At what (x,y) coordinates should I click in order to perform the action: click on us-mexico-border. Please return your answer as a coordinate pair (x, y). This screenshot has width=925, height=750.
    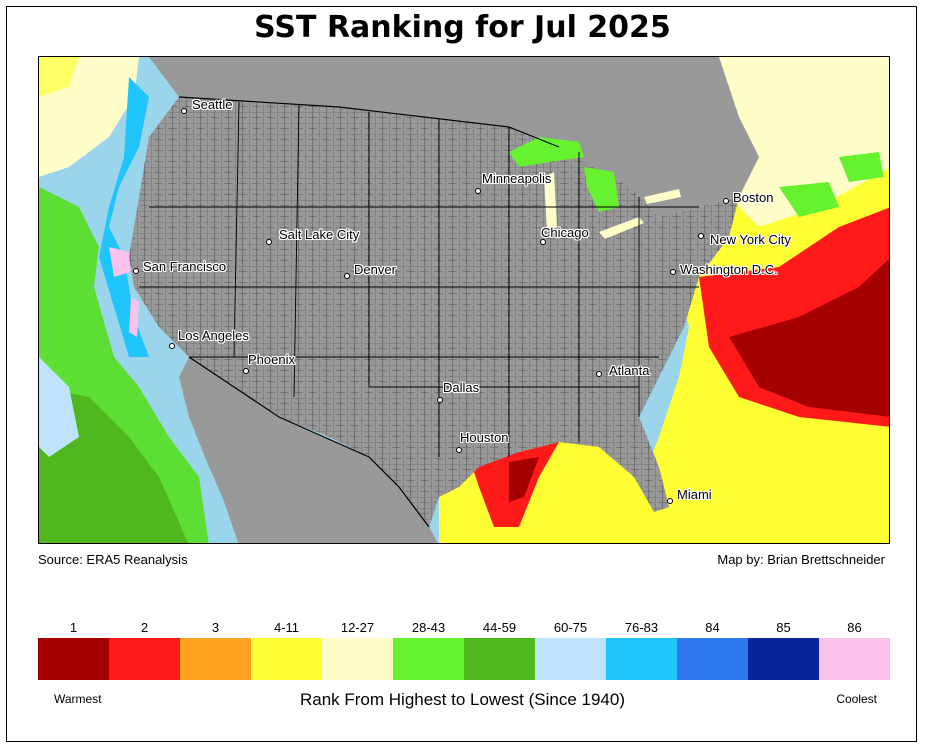
    Looking at the image, I should click on (309, 442).